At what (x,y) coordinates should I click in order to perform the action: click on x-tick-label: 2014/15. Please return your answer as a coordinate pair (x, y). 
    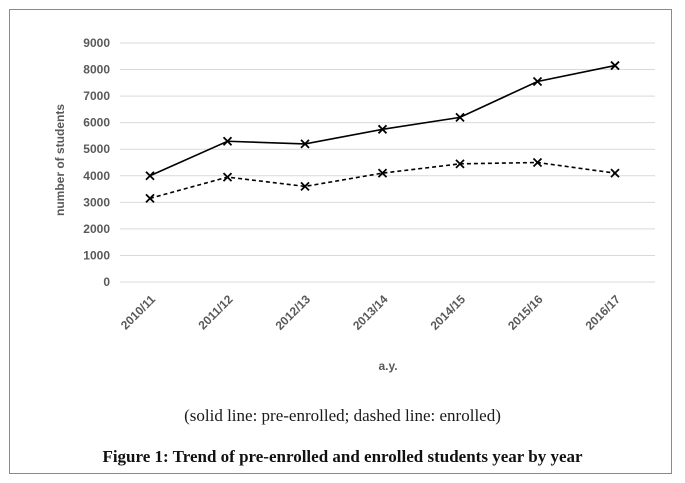
    Looking at the image, I should click on (448, 312).